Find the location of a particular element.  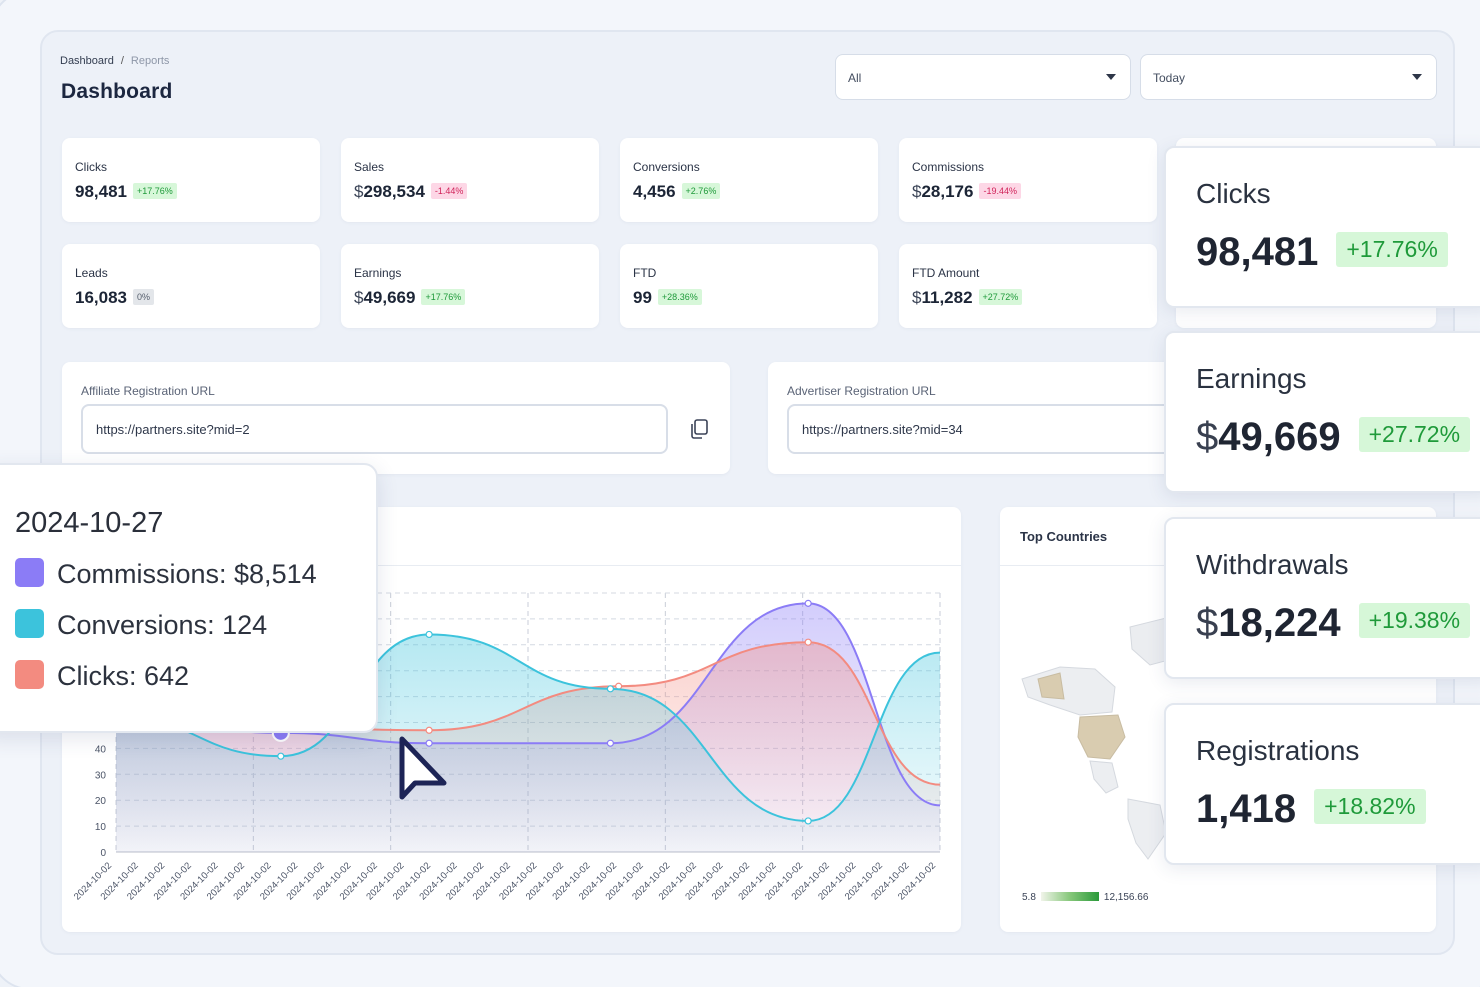

highlight-card-earnings: Earnings $49,669 +27.72% is located at coordinates (1322, 412).